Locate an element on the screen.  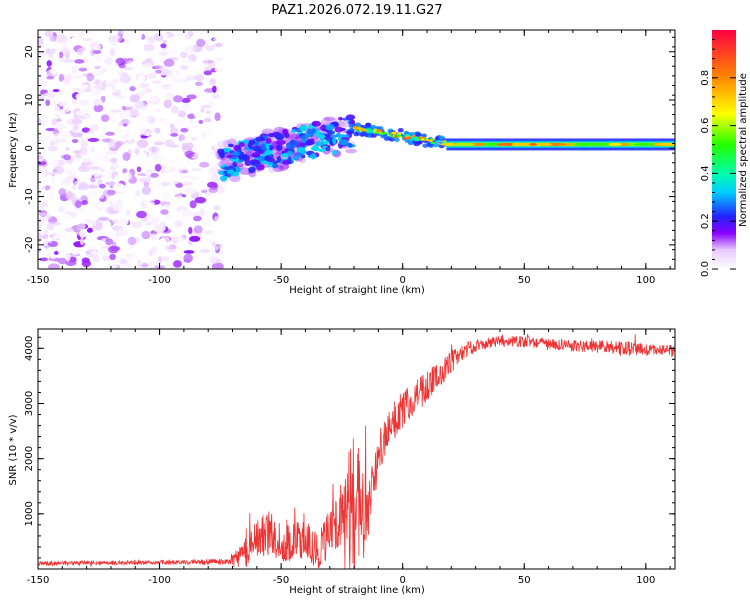
y-tick-label: 3000 is located at coordinates (29, 403).